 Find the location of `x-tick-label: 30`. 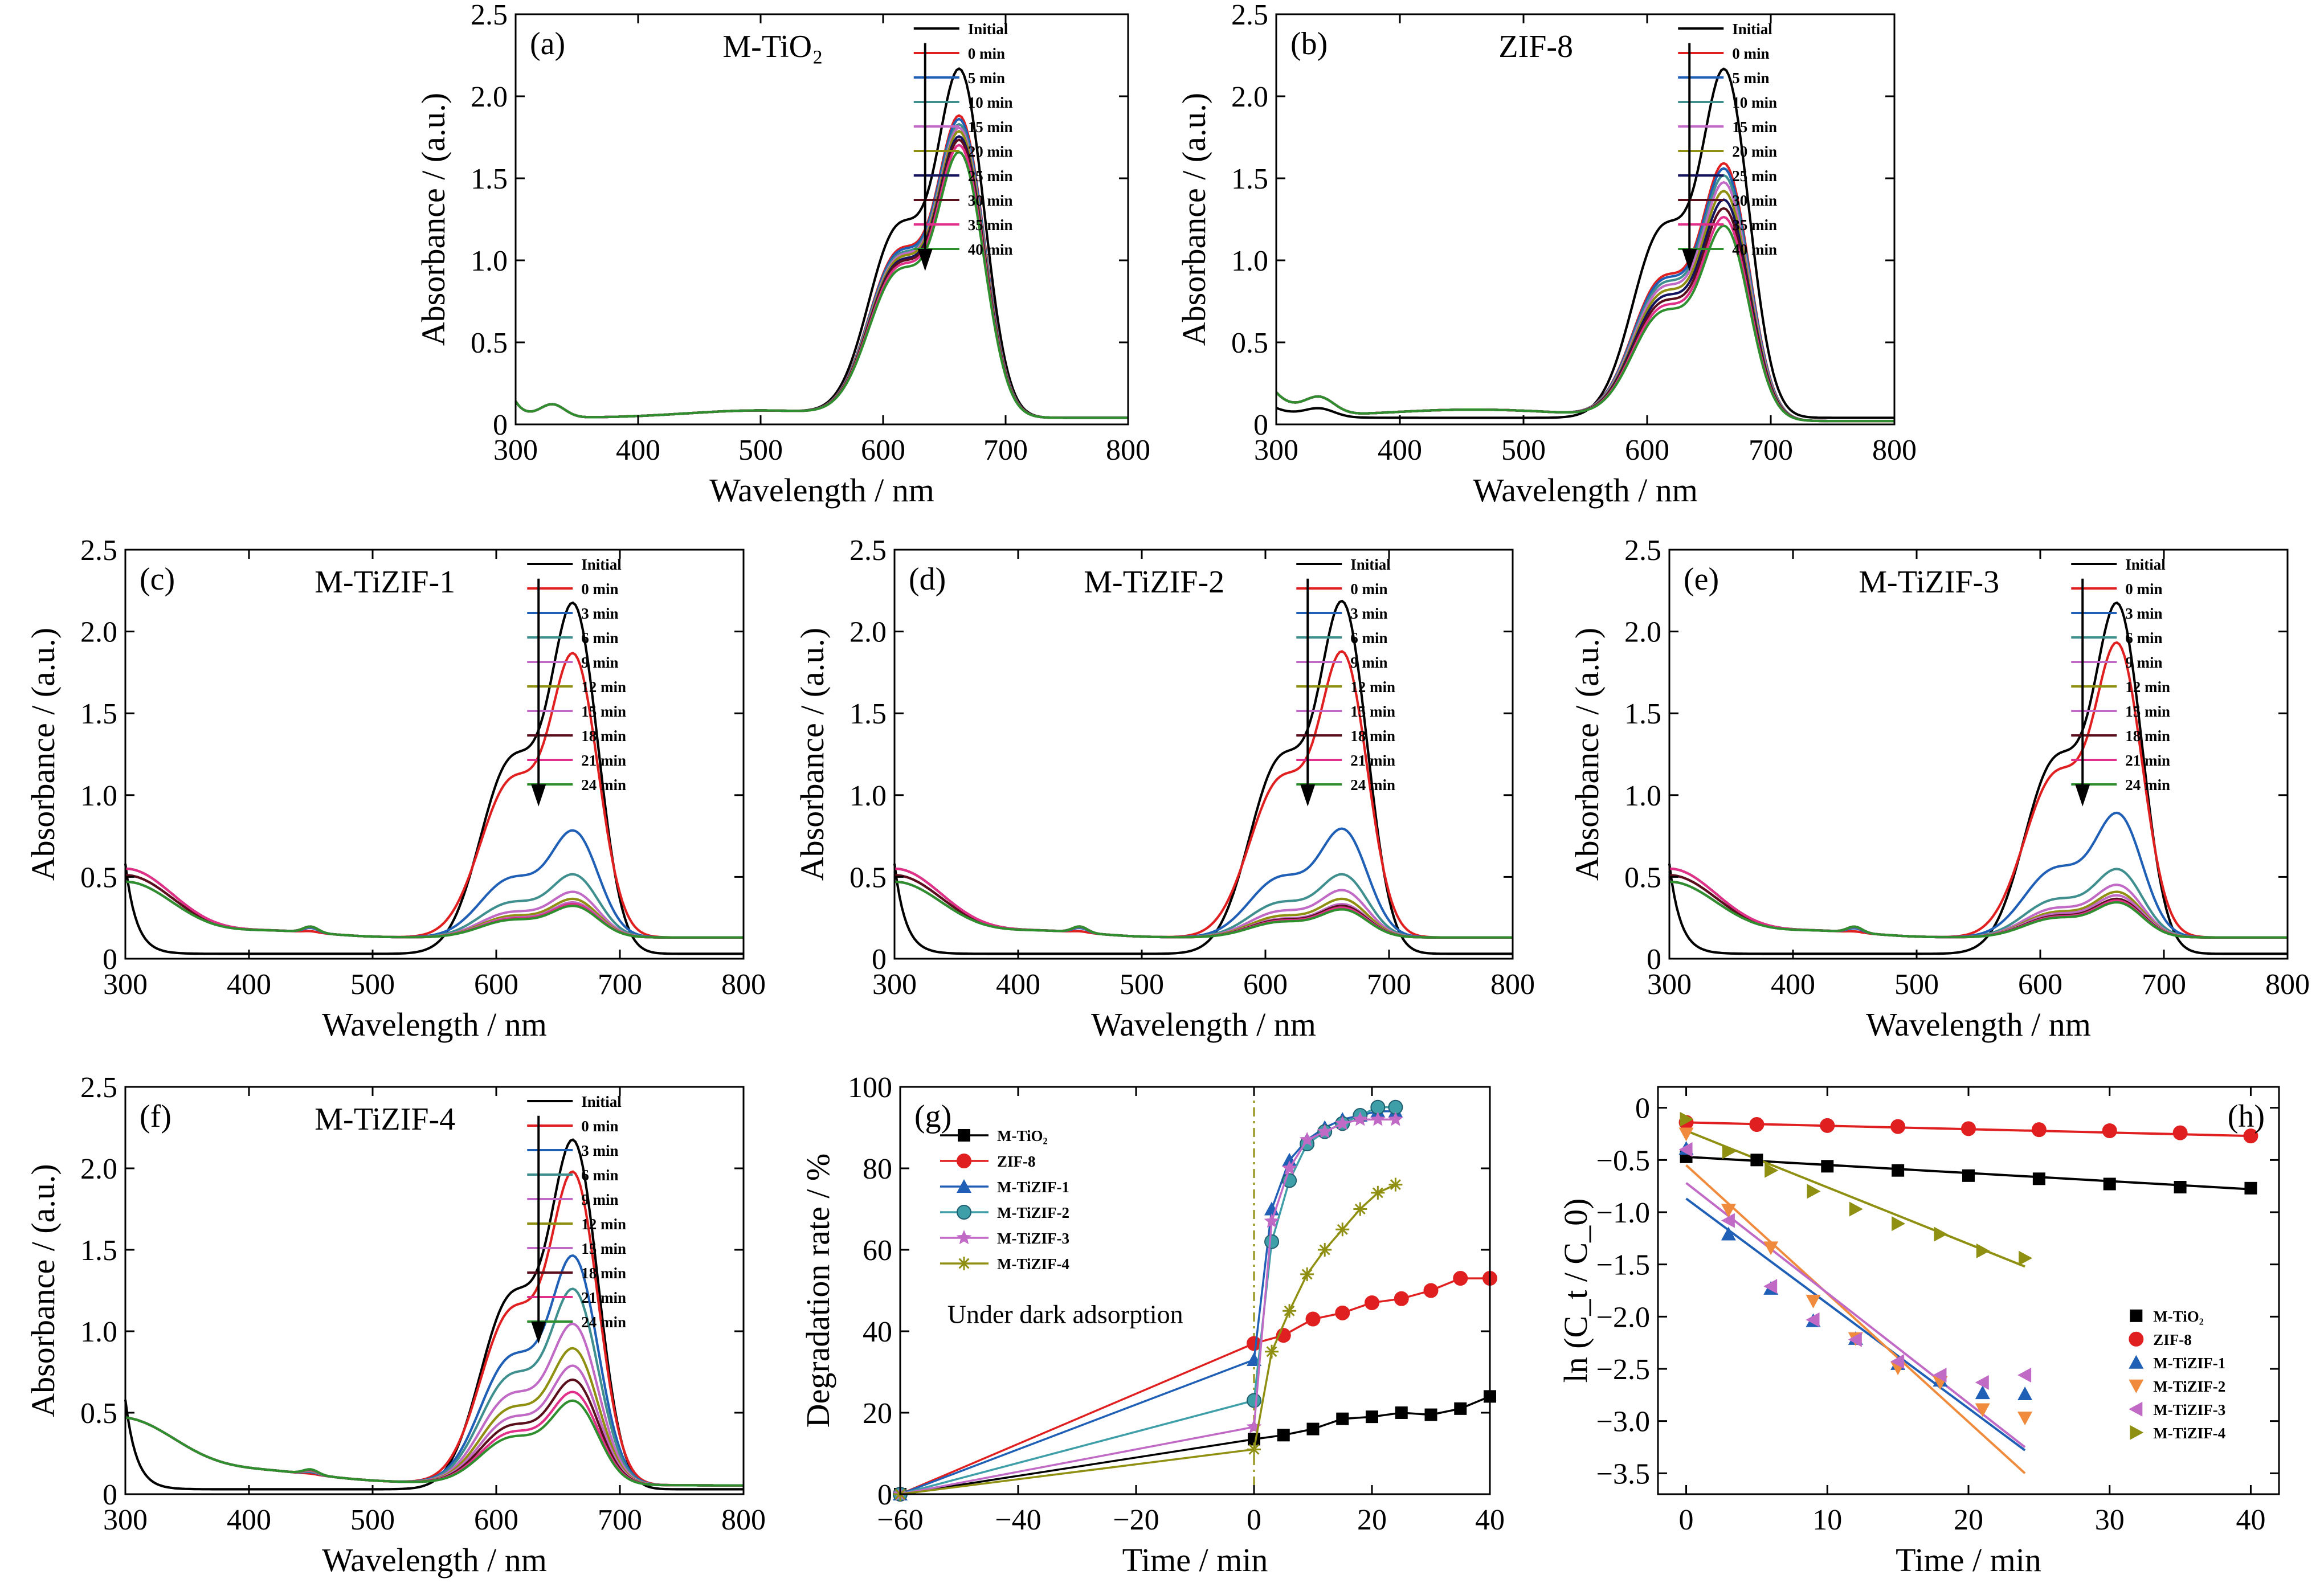

x-tick-label: 30 is located at coordinates (2110, 1520).